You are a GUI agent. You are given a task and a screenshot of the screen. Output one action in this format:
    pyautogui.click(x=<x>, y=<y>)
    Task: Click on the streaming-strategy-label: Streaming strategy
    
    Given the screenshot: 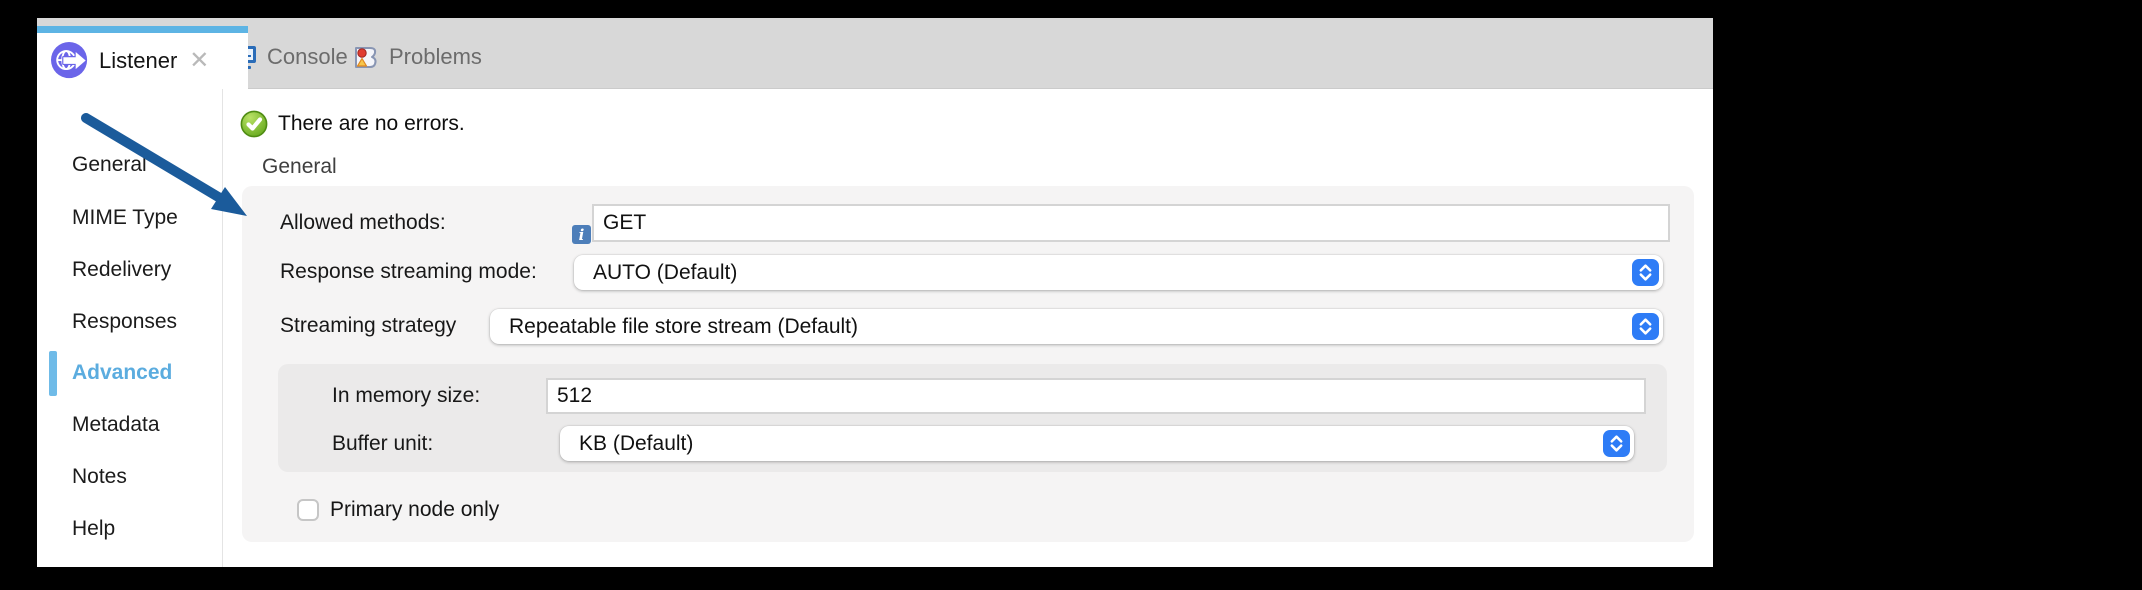 What is the action you would take?
    pyautogui.click(x=368, y=325)
    